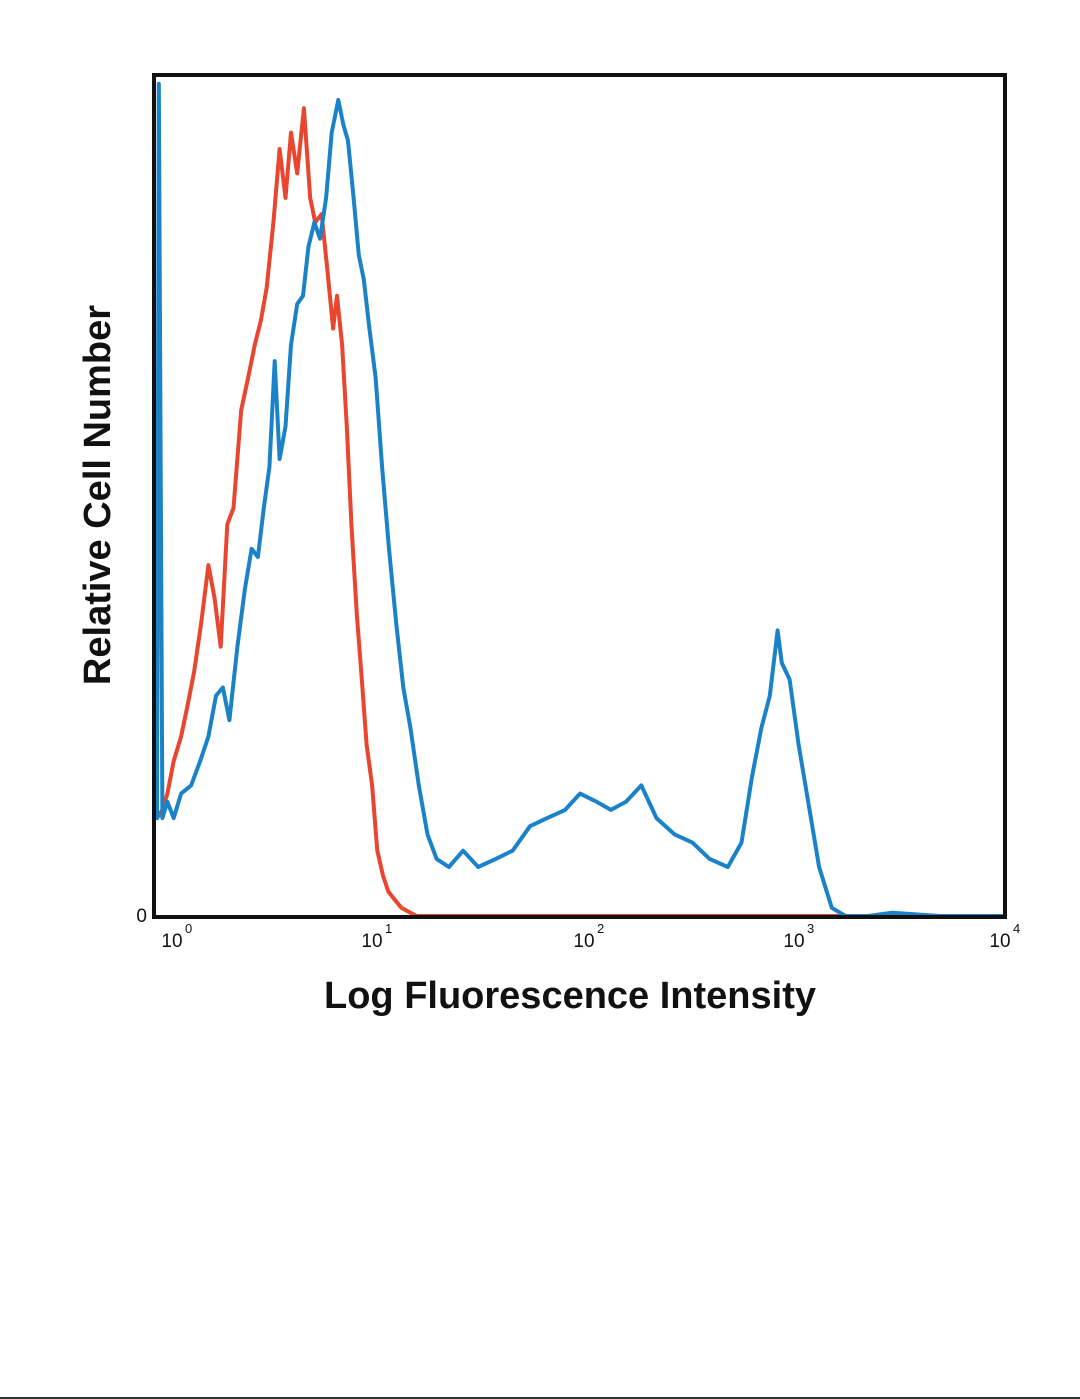 This screenshot has height=1399, width=1080. I want to click on y-tick-label: 0, so click(141, 916).